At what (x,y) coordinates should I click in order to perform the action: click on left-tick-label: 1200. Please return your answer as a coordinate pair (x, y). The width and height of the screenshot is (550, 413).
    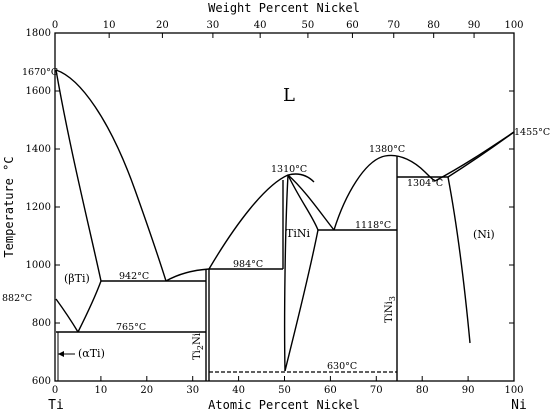
    Looking at the image, I should click on (38, 207).